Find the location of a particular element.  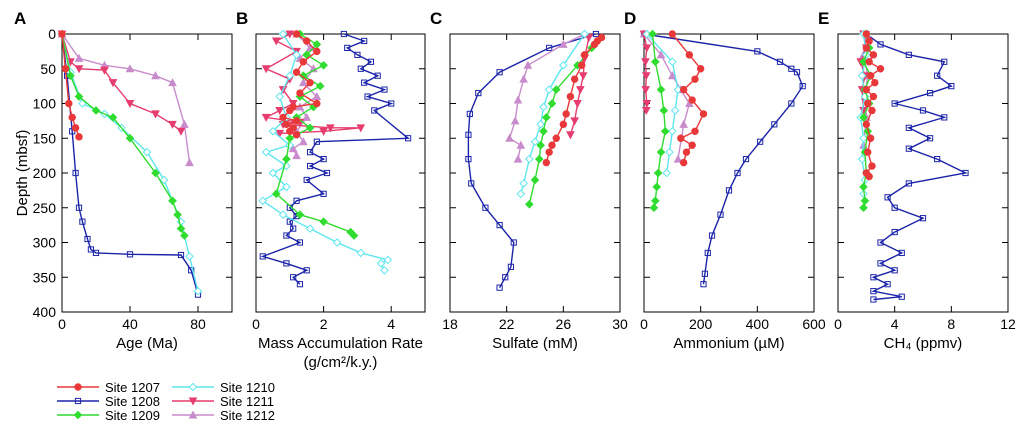

y-tick-label: 400 is located at coordinates (45, 312).